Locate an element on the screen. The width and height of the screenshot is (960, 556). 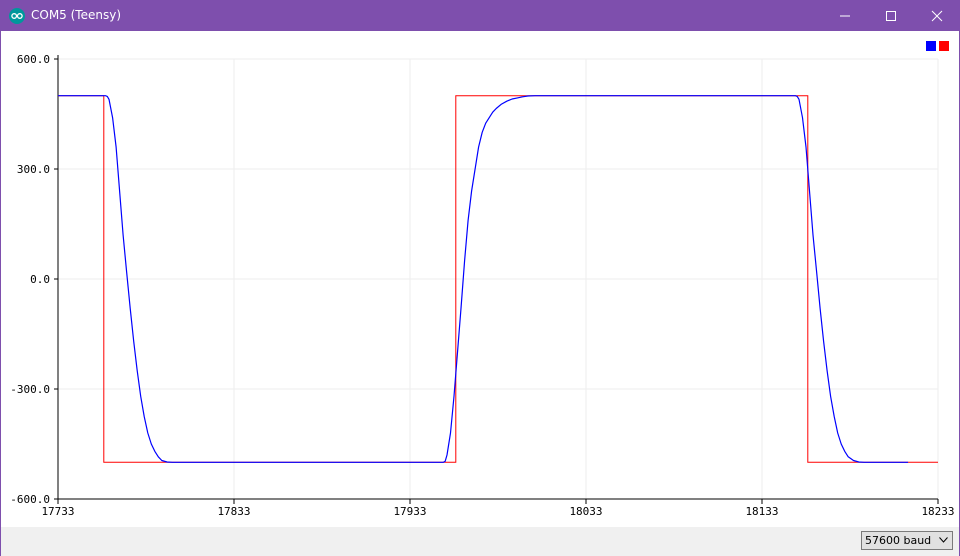
close-icon is located at coordinates (937, 16).